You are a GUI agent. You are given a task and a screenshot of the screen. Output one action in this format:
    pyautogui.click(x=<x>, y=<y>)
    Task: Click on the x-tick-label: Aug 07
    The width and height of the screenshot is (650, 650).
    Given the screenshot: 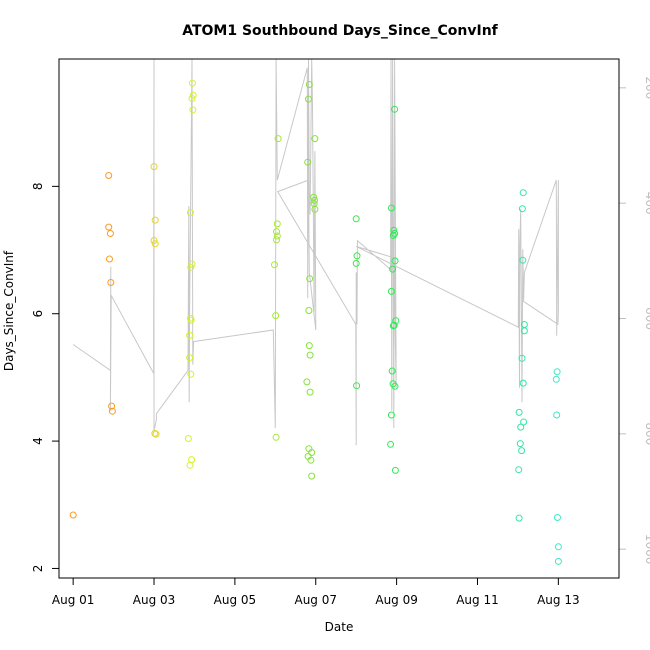 What is the action you would take?
    pyautogui.click(x=315, y=600)
    